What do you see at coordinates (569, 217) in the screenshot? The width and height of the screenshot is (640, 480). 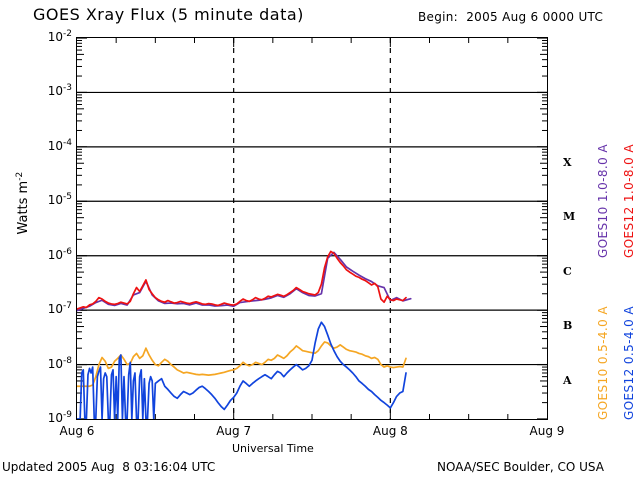 I see `flare-class-label: M` at bounding box center [569, 217].